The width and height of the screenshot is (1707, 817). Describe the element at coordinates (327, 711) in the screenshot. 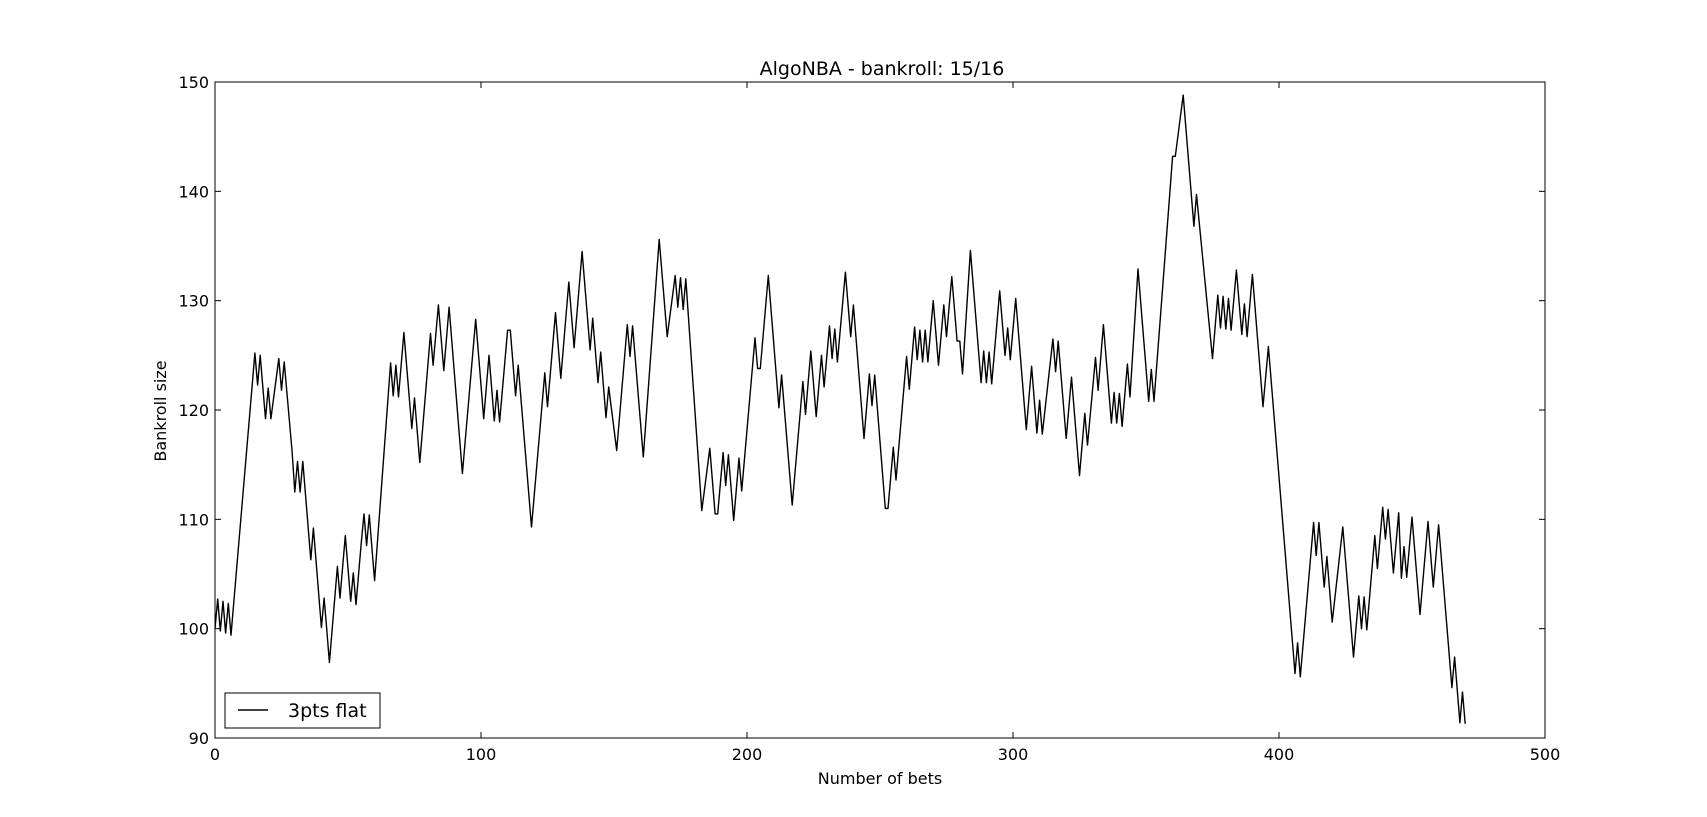

I see `legend-label: 3pts flat` at that location.